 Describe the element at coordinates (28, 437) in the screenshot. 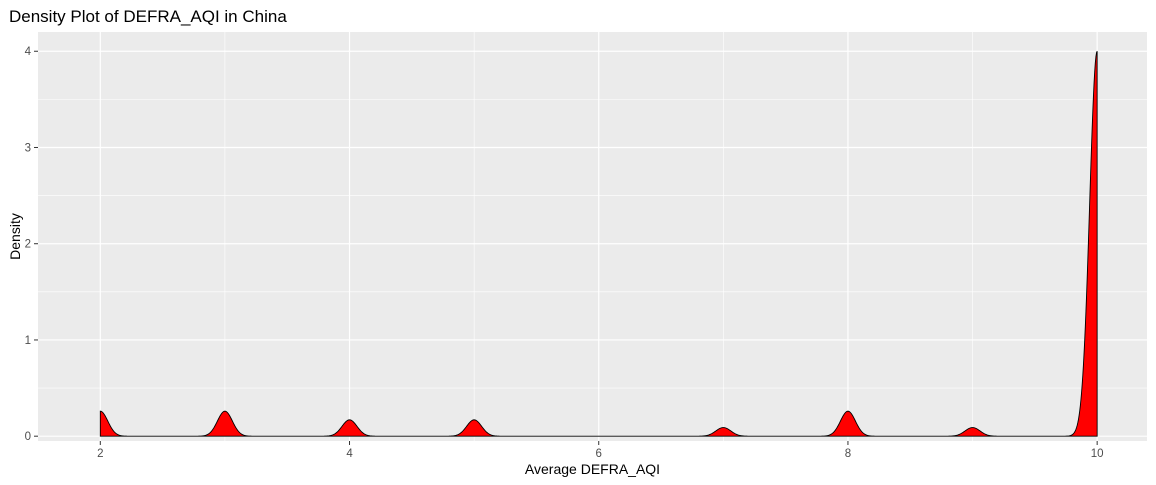

I see `y-tick-label: 0` at that location.